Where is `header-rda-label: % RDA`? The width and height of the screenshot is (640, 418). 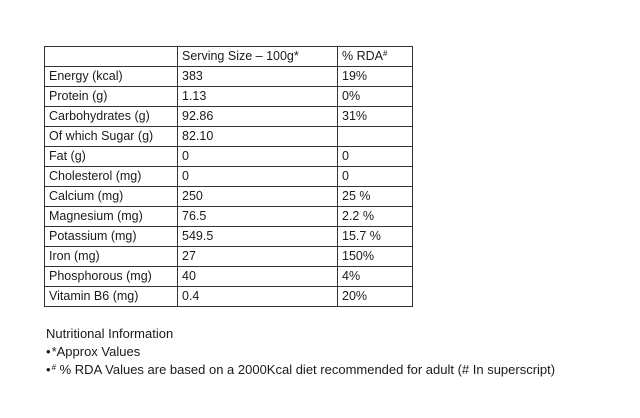
header-rda-label: % RDA is located at coordinates (362, 56).